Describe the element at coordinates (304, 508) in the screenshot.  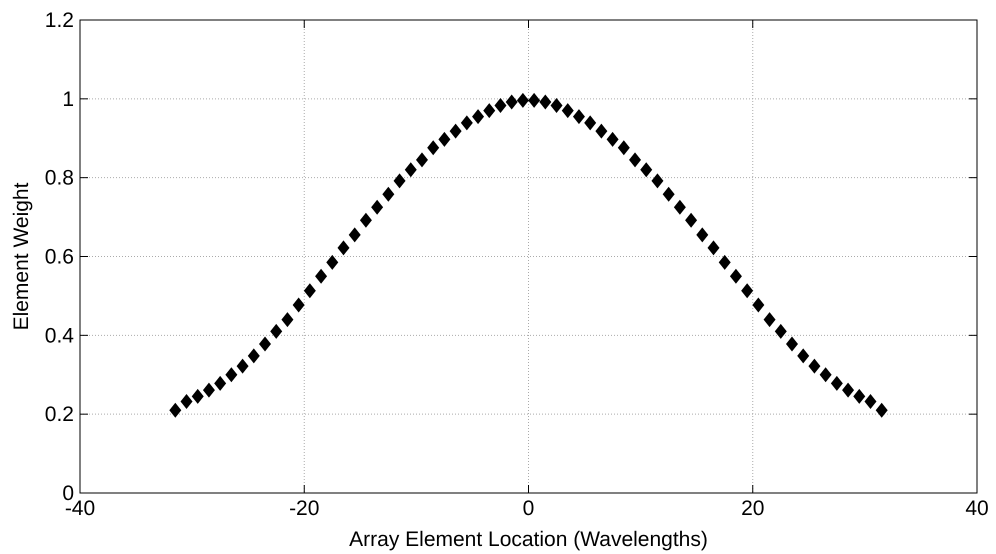
I see `x-tick-label: -20` at that location.